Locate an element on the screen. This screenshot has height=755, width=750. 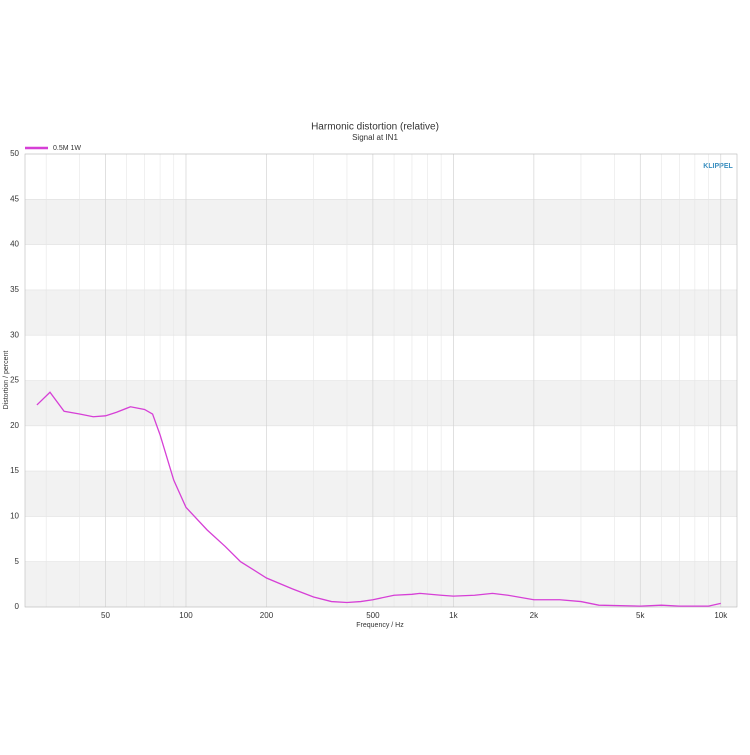
y-tick-label: 10 is located at coordinates (14, 516).